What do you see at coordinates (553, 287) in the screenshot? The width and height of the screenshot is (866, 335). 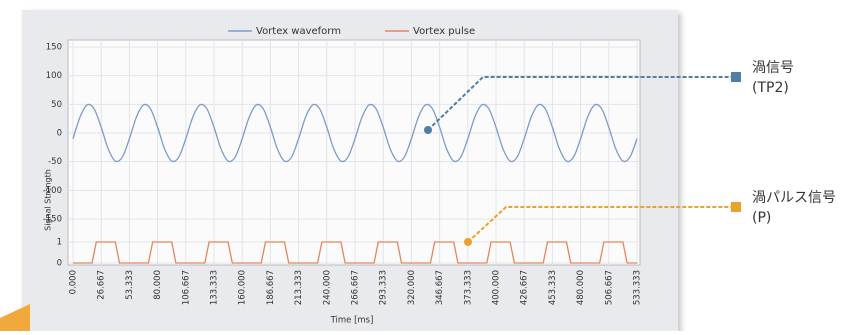 I see `x-tick-label: 453.333` at bounding box center [553, 287].